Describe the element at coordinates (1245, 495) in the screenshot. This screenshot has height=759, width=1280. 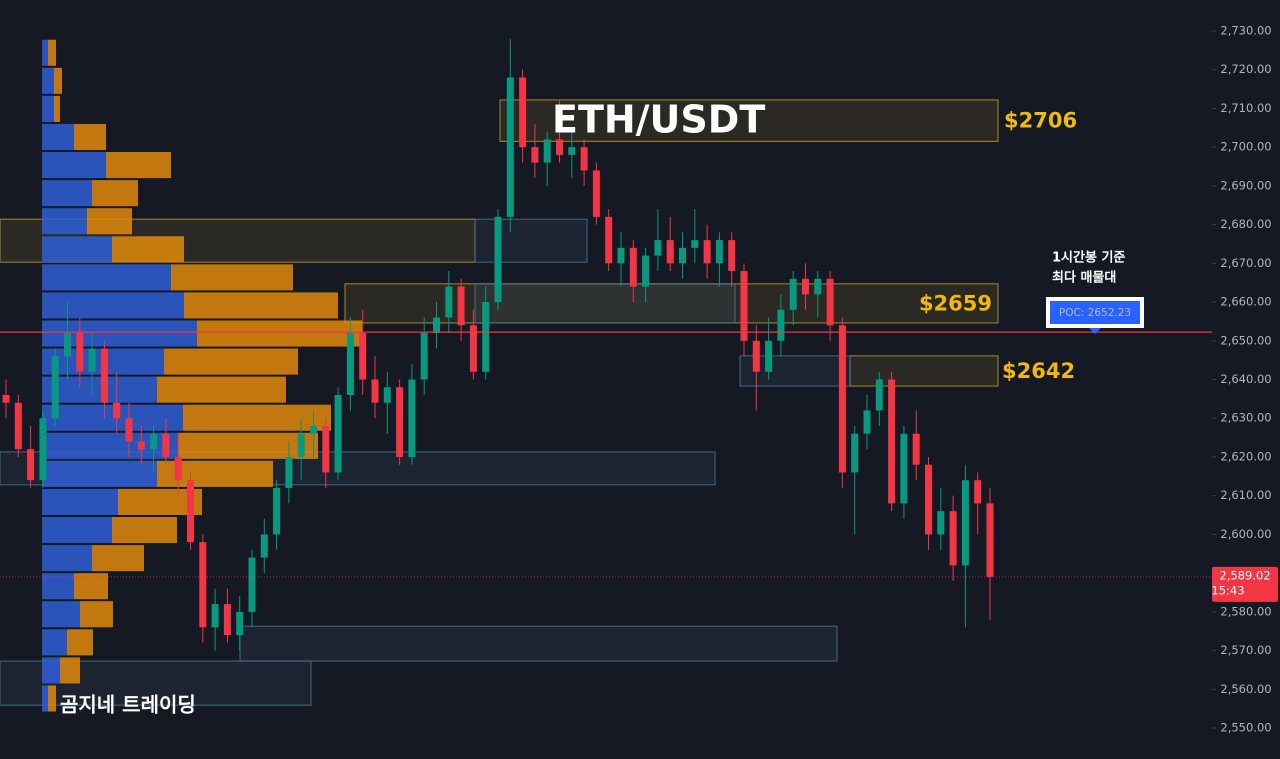
I see `y-tick-label: 2,610.00` at that location.